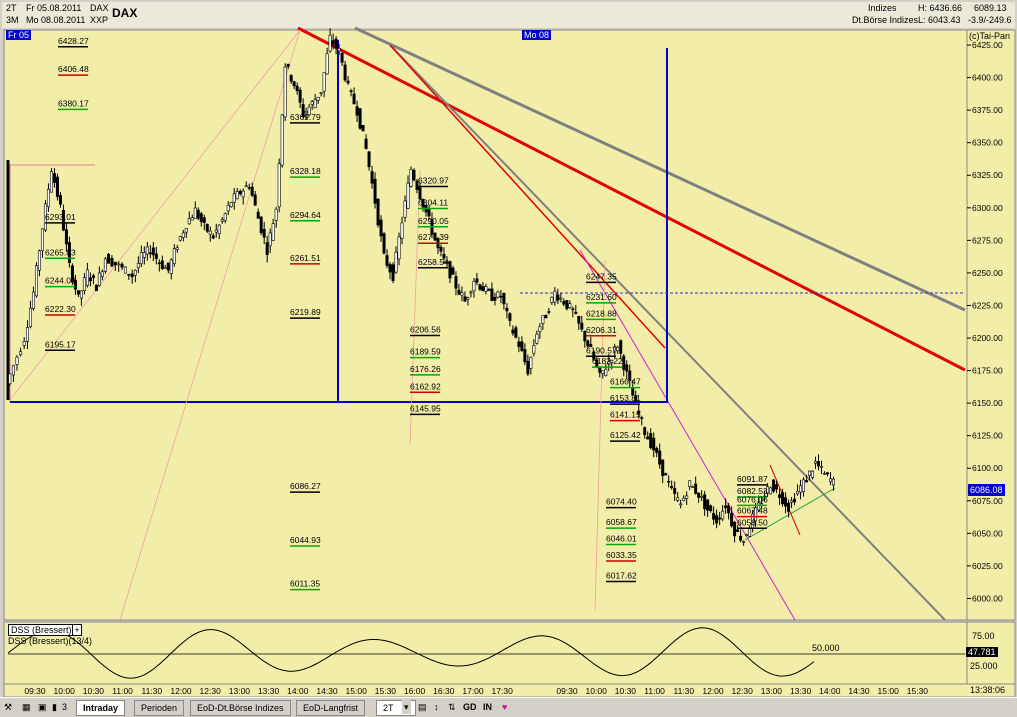 The image size is (1017, 717). Describe the element at coordinates (452, 707) in the screenshot. I see `scale-icon: ⇅` at that location.